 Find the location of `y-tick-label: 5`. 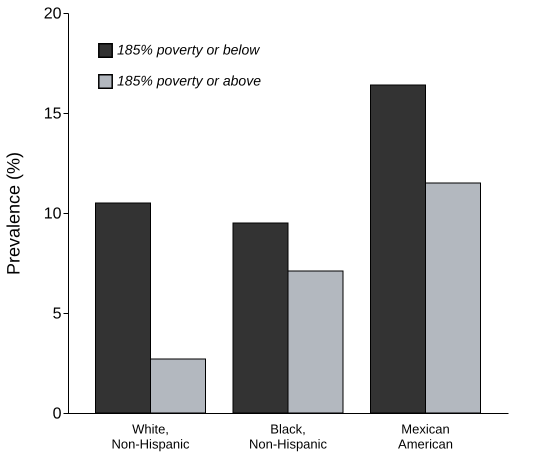

y-tick-label: 5 is located at coordinates (57, 314).